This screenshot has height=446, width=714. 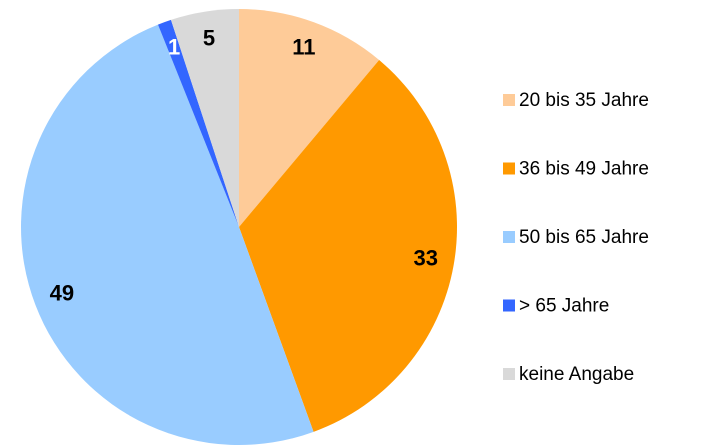 What do you see at coordinates (584, 237) in the screenshot?
I see `legend-label: 50 bis 65 Jahre` at bounding box center [584, 237].